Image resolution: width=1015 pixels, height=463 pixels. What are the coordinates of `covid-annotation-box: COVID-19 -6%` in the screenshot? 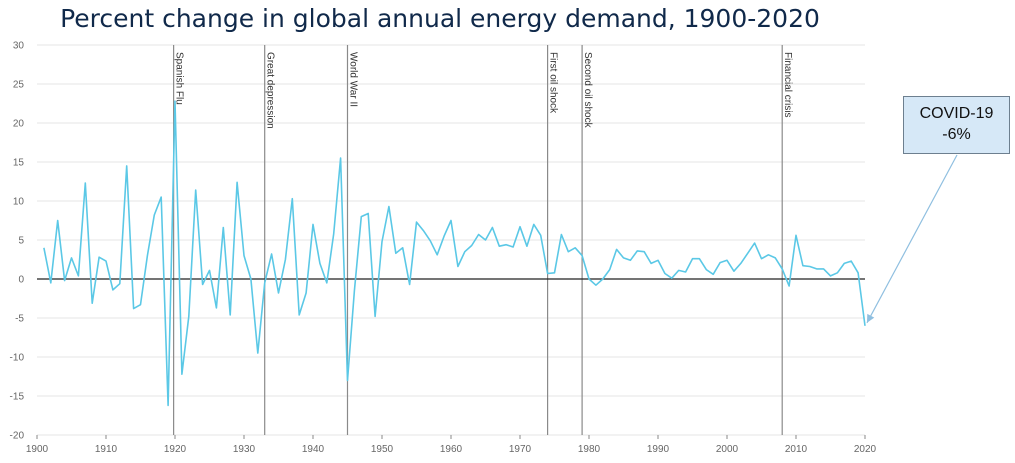 It's located at (956, 125).